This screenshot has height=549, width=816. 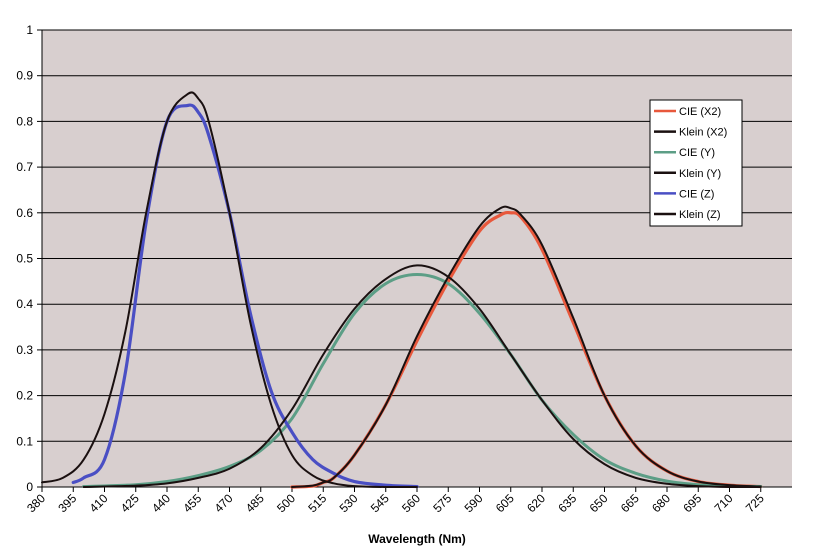 What do you see at coordinates (755, 503) in the screenshot?
I see `x-tick-label: 725` at bounding box center [755, 503].